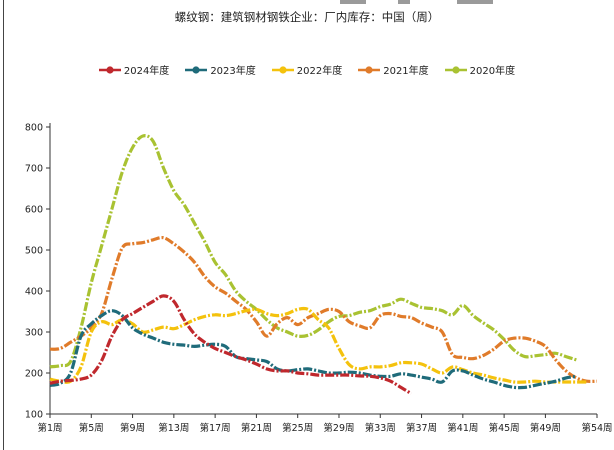  What do you see at coordinates (34, 415) in the screenshot?
I see `y-tick-label: 100` at bounding box center [34, 415].